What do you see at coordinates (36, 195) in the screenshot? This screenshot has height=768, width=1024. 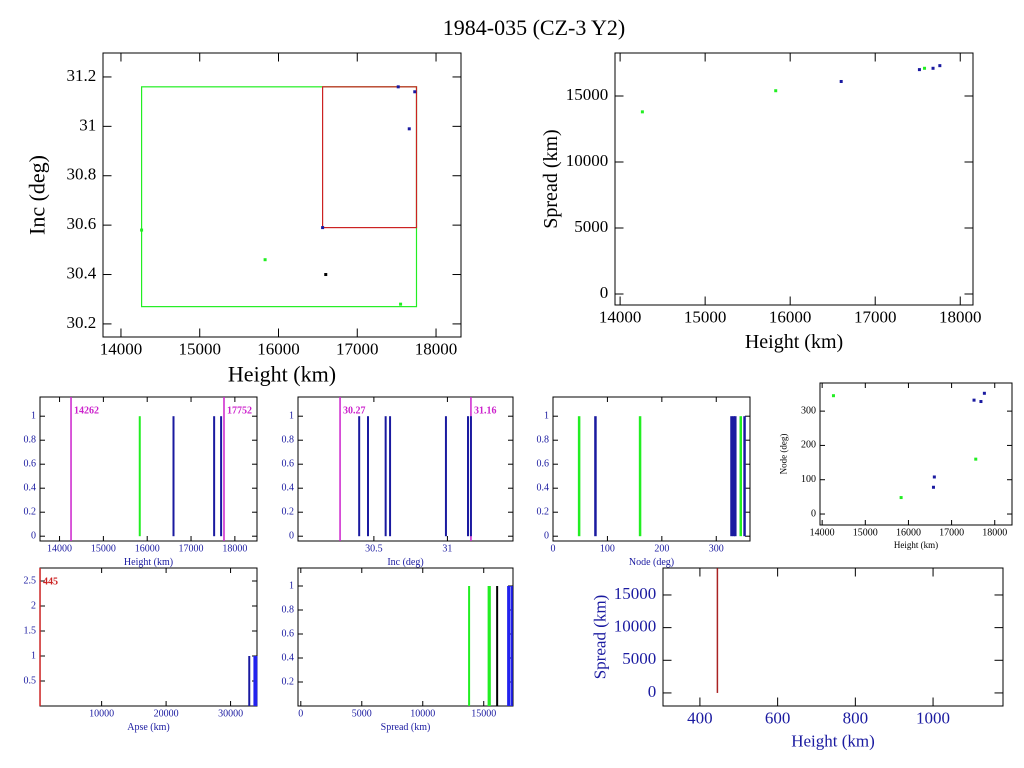 I see `y-axis-label: Inc (deg)` at bounding box center [36, 195].